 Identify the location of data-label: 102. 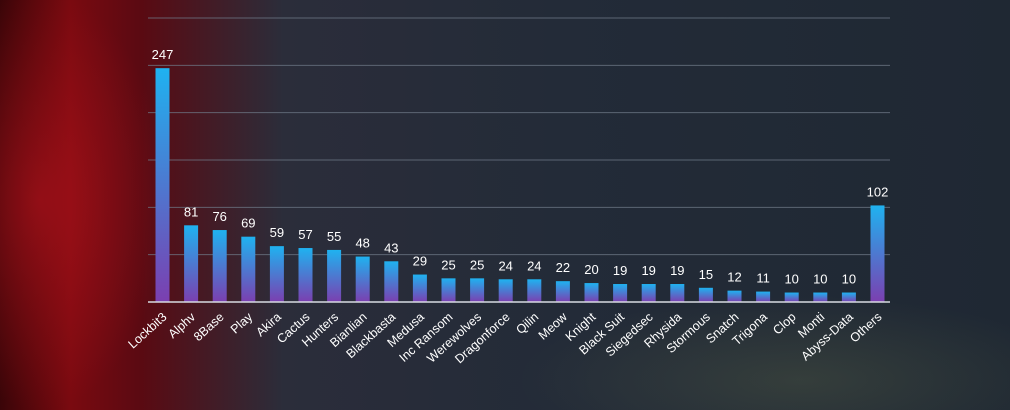
(878, 191).